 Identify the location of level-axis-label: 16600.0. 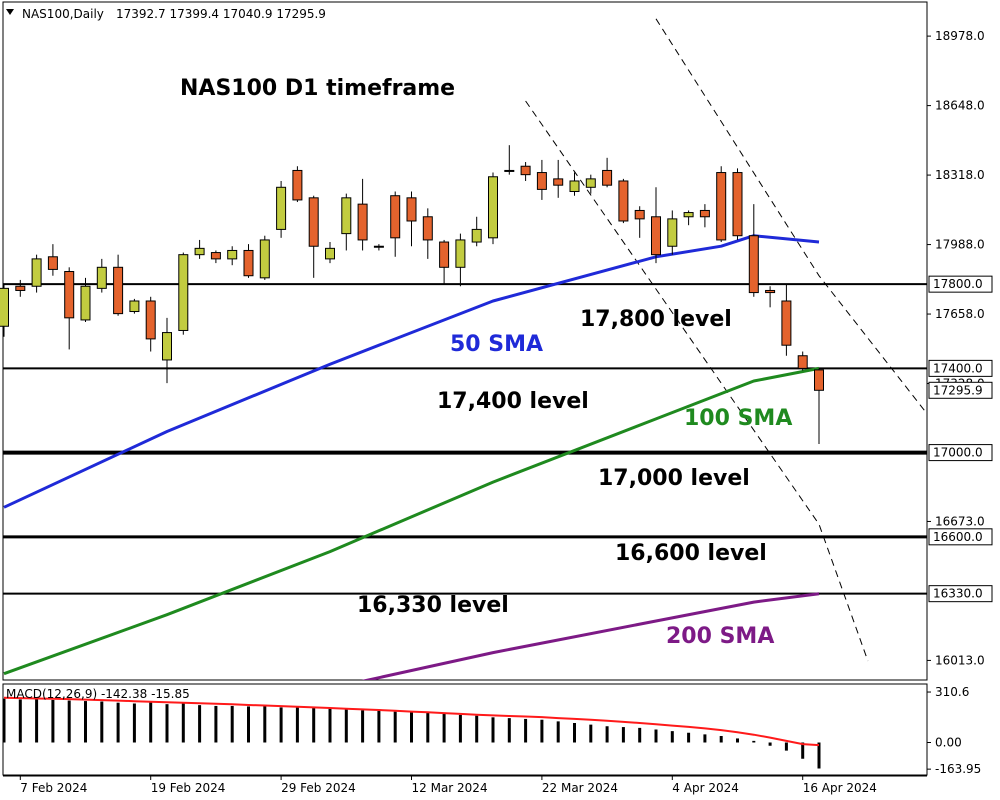
(958, 537).